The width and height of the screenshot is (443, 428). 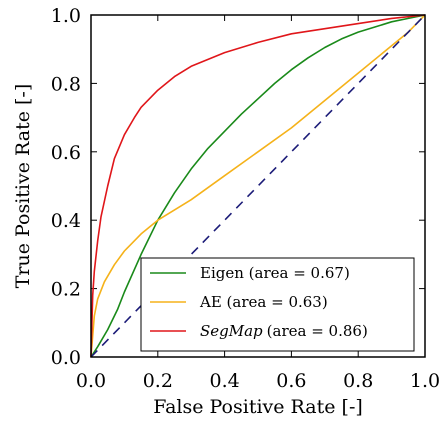 What do you see at coordinates (91, 381) in the screenshot?
I see `x-tick-label-0: 0.0` at bounding box center [91, 381].